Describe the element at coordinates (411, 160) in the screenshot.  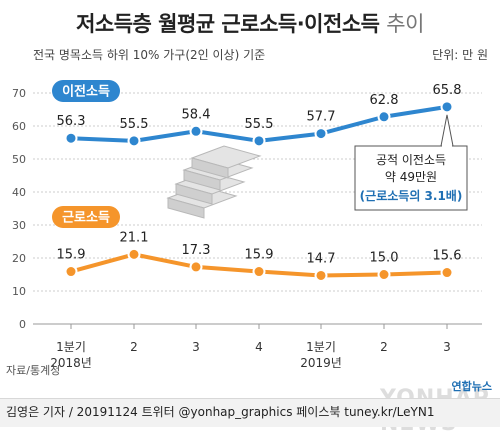
I see `annotation-line-1: 공적 이전소득` at that location.